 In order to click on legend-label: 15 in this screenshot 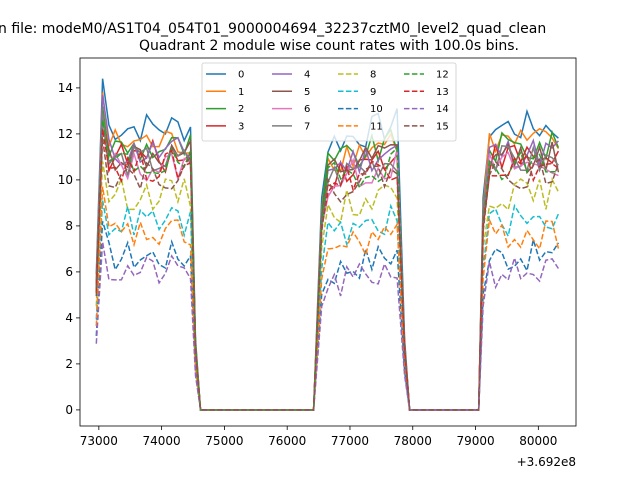, I will do `click(442, 126)`.